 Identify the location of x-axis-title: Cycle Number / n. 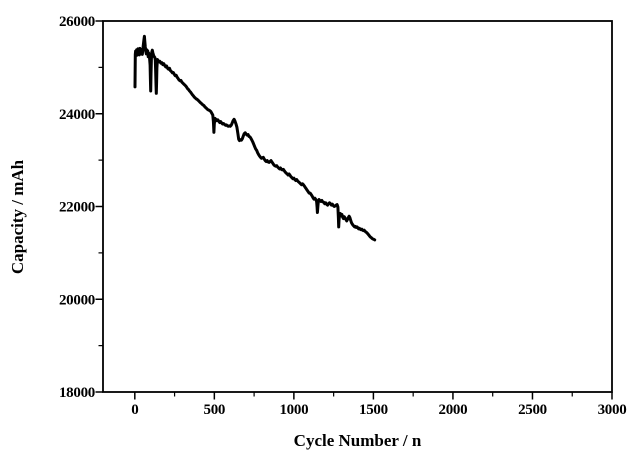
(357, 440).